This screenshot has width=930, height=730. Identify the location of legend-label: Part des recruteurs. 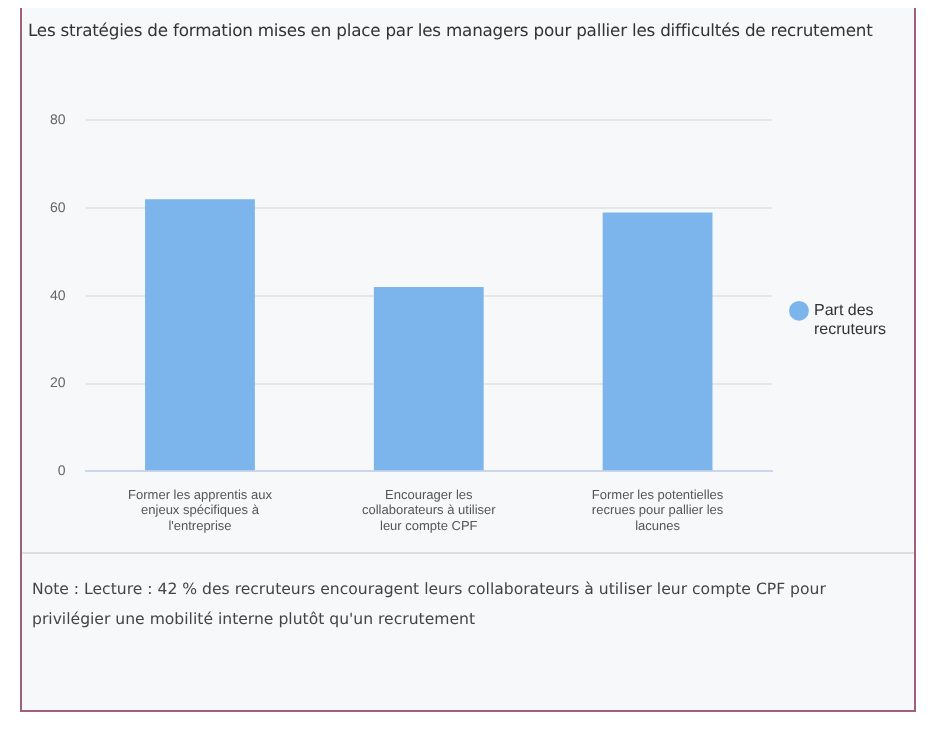
(850, 320).